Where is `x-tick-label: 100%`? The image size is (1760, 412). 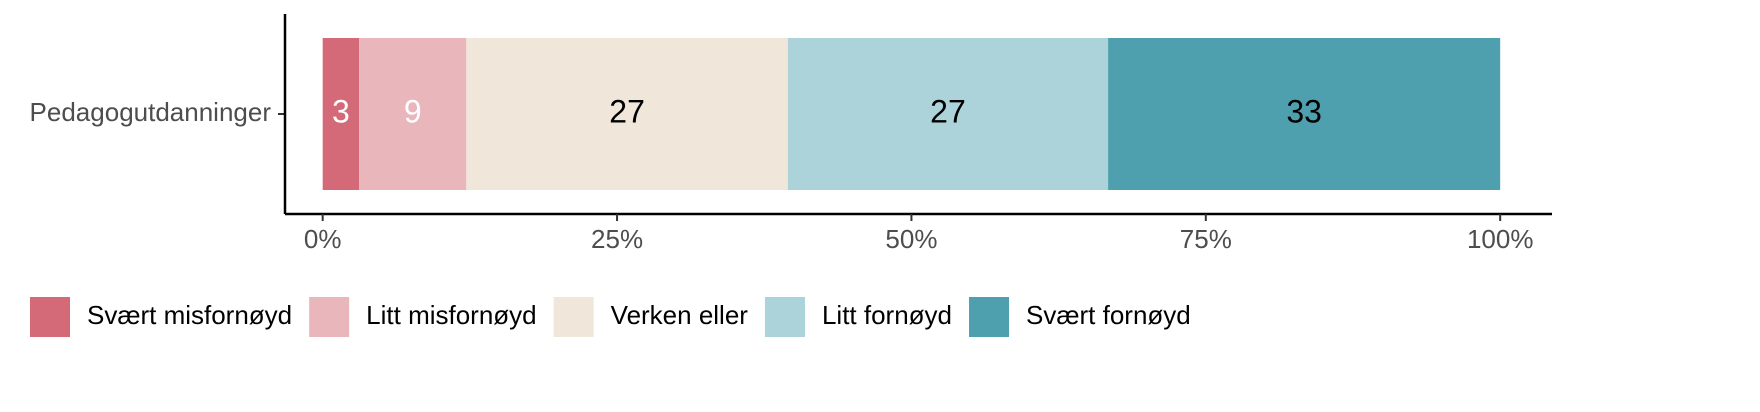
x-tick-label: 100% is located at coordinates (1500, 239).